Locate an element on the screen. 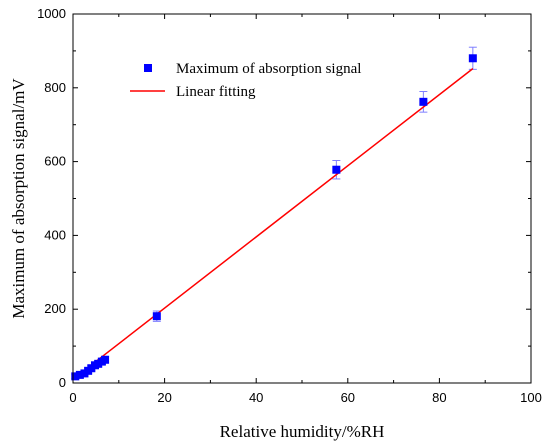 The image size is (550, 446). y-tick-label: 800 is located at coordinates (55, 87).